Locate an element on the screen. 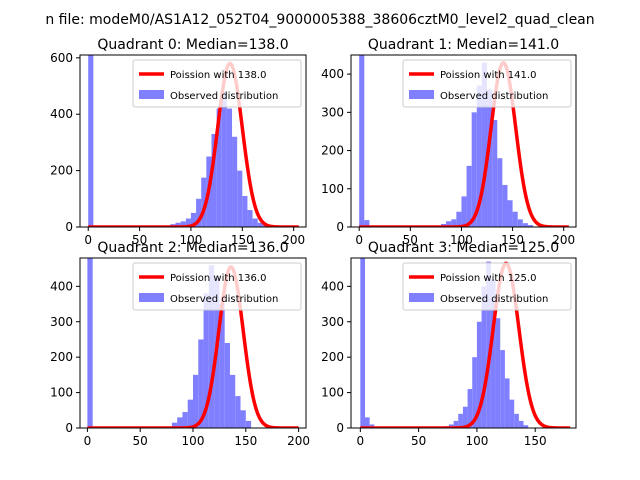 The width and height of the screenshot is (640, 480). x-tick-label: 150 is located at coordinates (535, 441).